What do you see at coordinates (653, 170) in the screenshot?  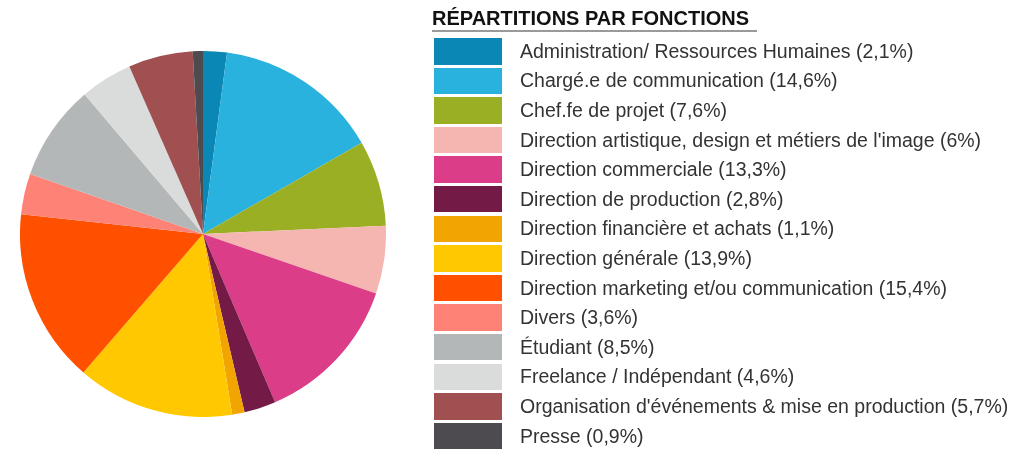 I see `legend-label: Direction commerciale (13,3%)` at bounding box center [653, 170].